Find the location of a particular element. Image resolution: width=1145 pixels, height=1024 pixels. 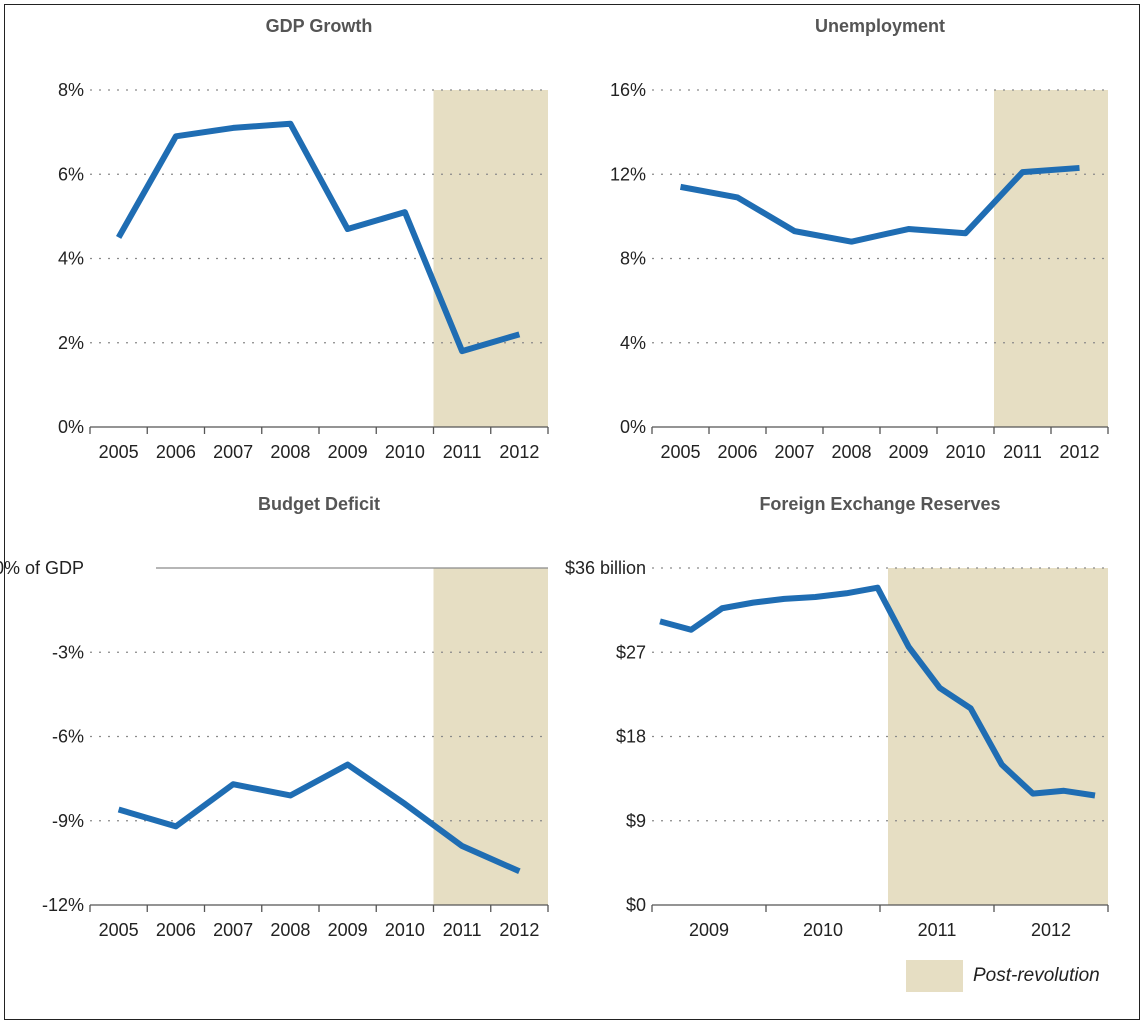

y-tick-label: 2% is located at coordinates (71, 343).